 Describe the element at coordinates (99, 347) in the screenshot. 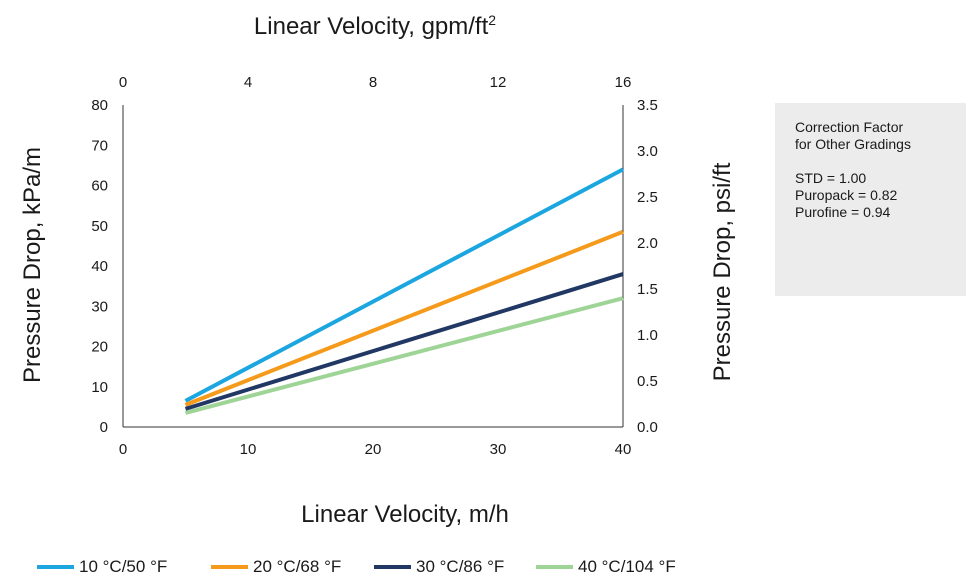

I see `y-tick-label: 20` at that location.